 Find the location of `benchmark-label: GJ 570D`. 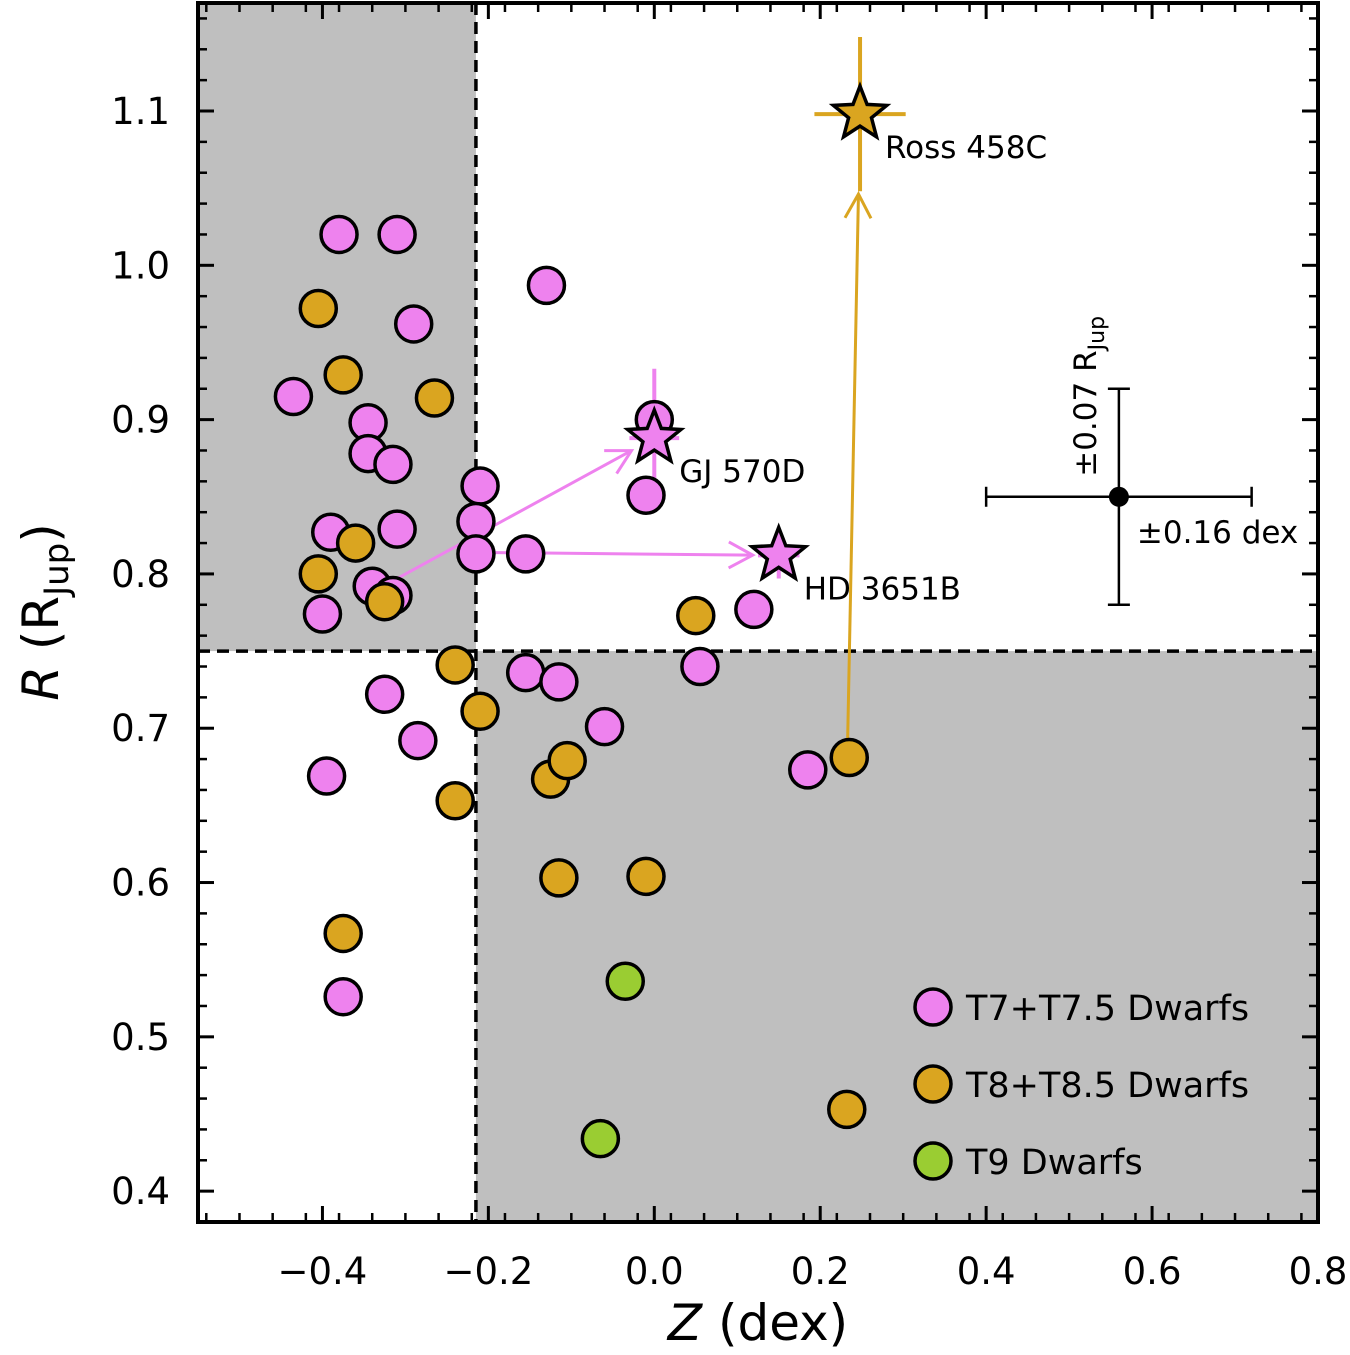

benchmark-label: GJ 570D is located at coordinates (742, 472).